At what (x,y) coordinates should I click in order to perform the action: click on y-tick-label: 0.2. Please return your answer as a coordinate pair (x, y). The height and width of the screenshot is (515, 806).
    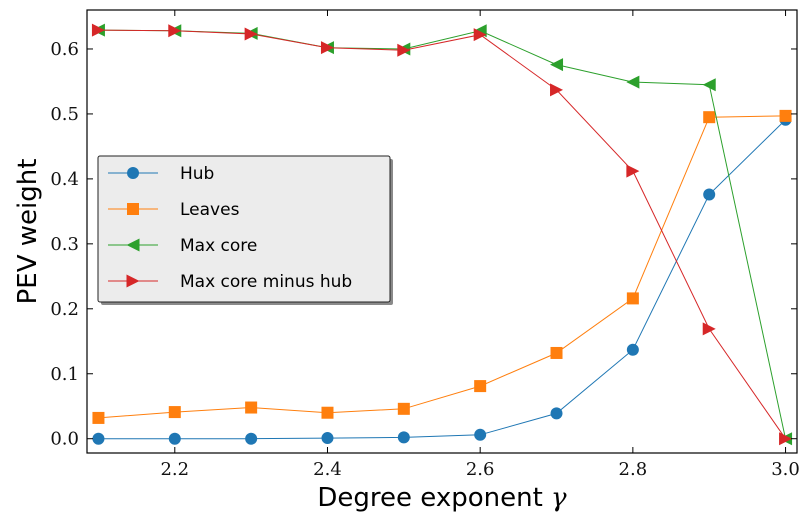
    Looking at the image, I should click on (64, 309).